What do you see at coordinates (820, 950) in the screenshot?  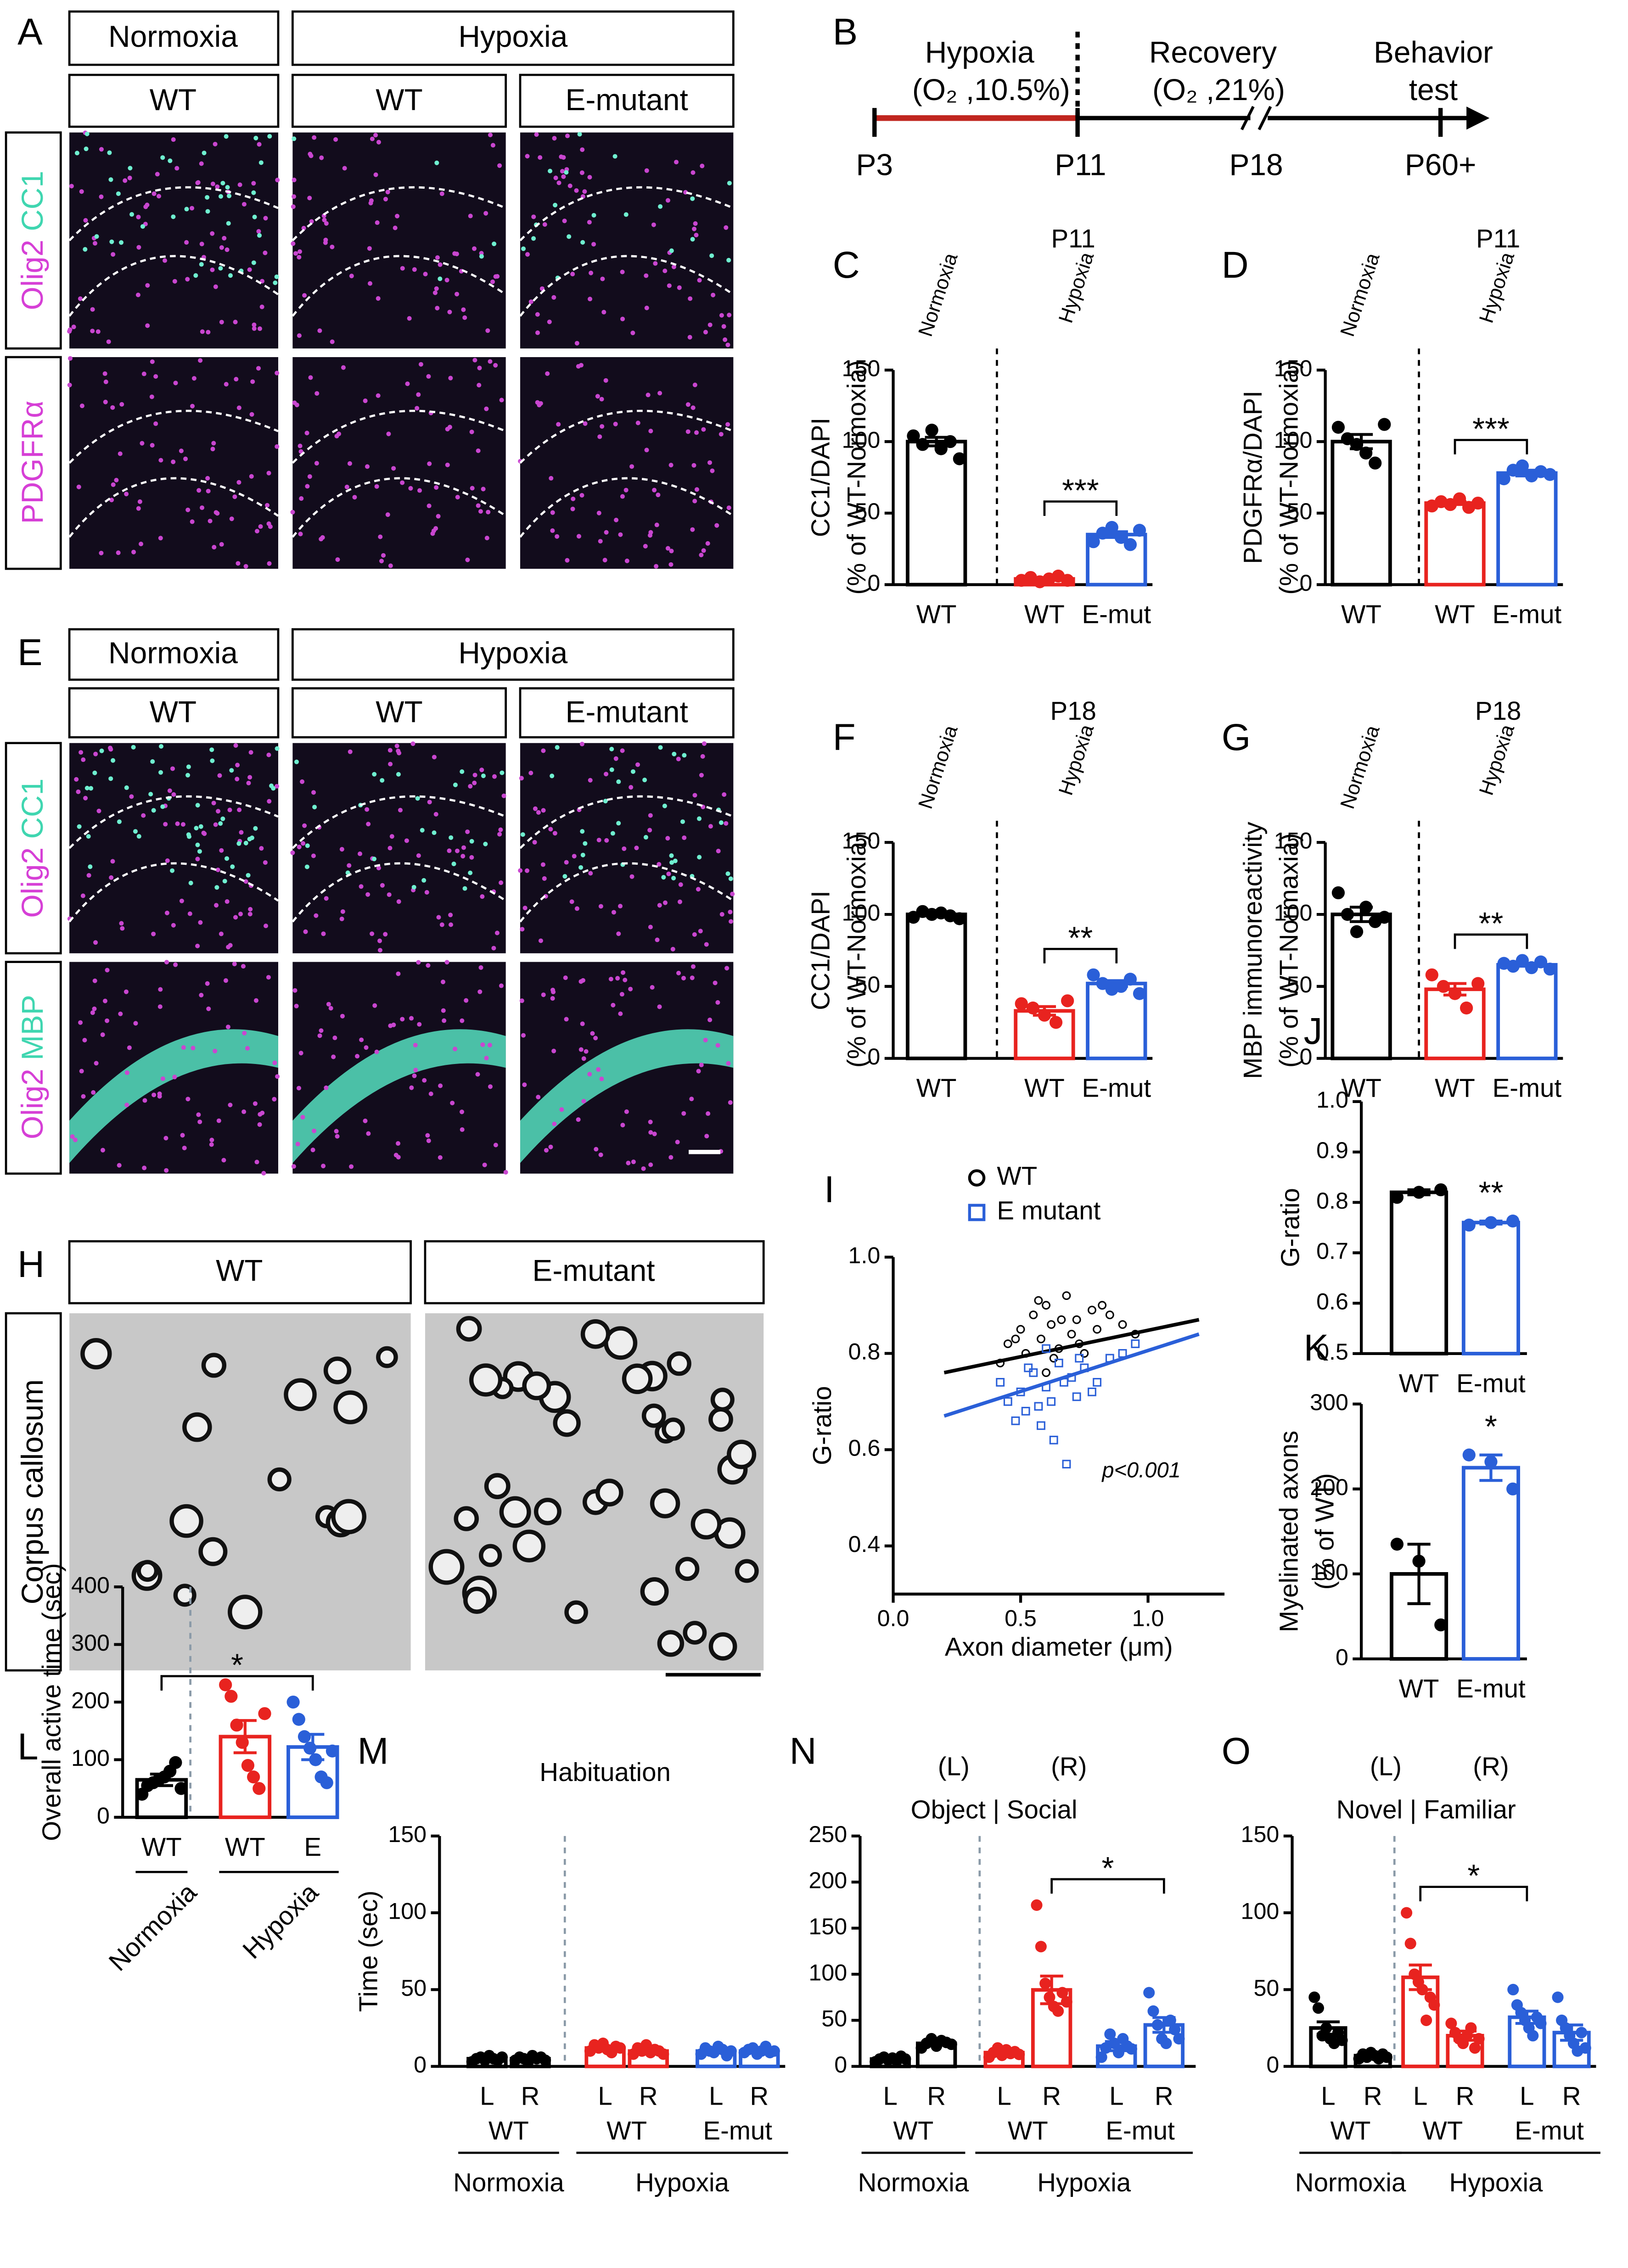 I see `y-axis-label: CC1/DAPI` at bounding box center [820, 950].